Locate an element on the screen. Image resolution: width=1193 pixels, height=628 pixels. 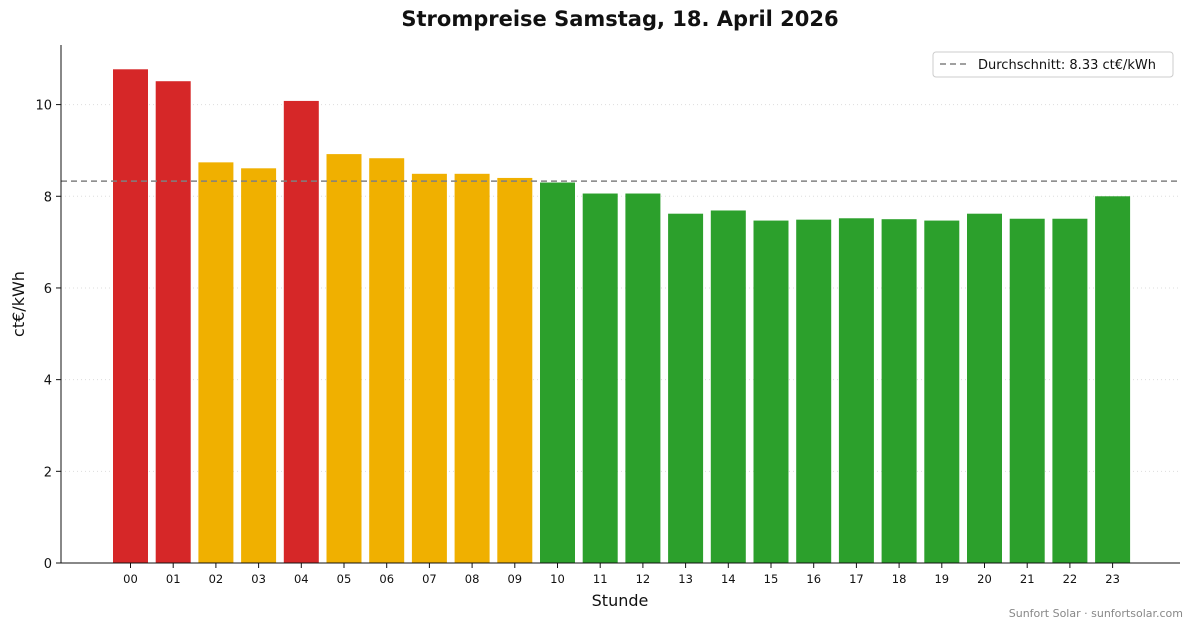
x-tick-label: 20 is located at coordinates (984, 579).